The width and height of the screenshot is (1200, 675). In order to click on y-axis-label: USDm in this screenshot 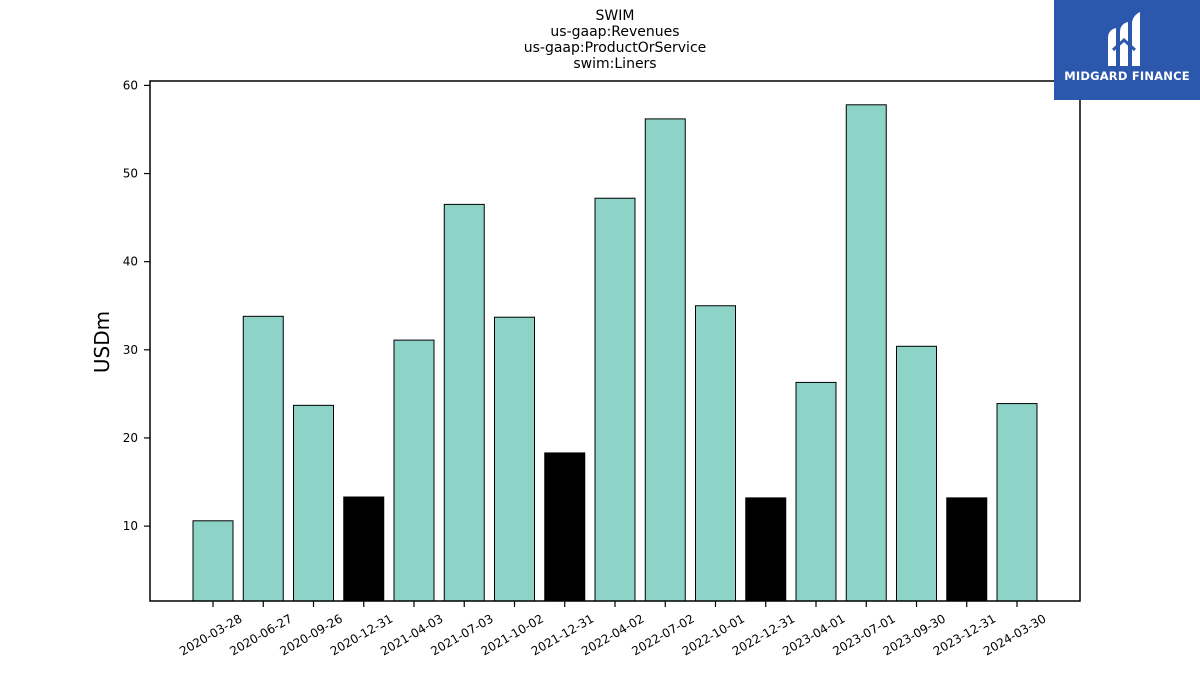, I will do `click(102, 342)`.